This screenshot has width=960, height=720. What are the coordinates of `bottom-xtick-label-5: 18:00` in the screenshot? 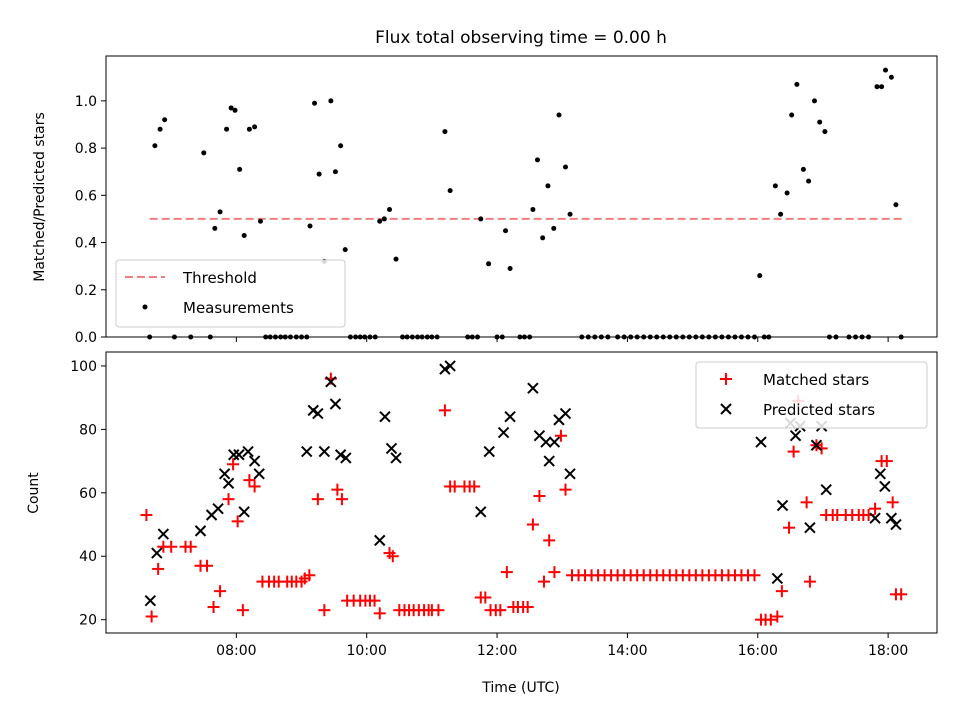 It's located at (888, 651).